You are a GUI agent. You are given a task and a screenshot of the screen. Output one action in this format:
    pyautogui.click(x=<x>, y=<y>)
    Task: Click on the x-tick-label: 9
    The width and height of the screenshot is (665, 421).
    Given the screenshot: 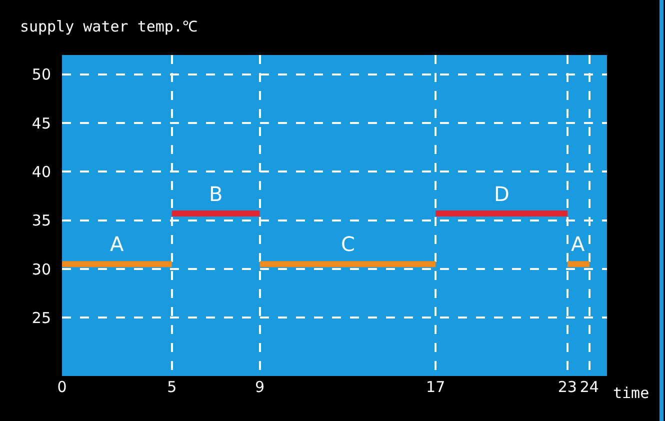 What is the action you would take?
    pyautogui.click(x=260, y=387)
    